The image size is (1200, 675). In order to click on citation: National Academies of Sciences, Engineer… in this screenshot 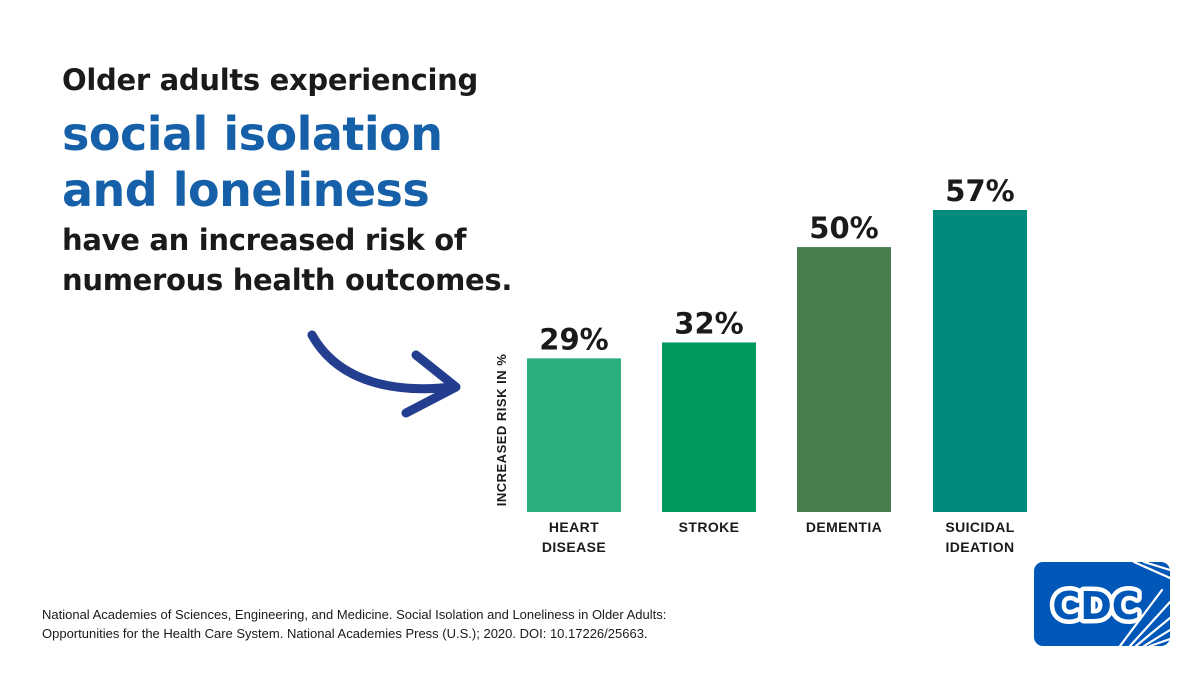, I will do `click(422, 624)`.